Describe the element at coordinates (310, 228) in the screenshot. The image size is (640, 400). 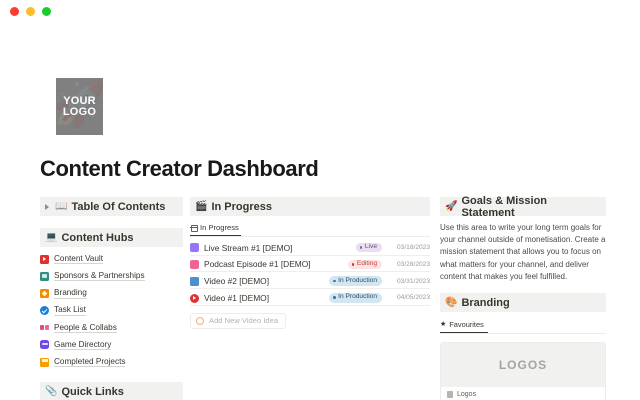
I see `in-progress-tabbar: In Progress` at that location.